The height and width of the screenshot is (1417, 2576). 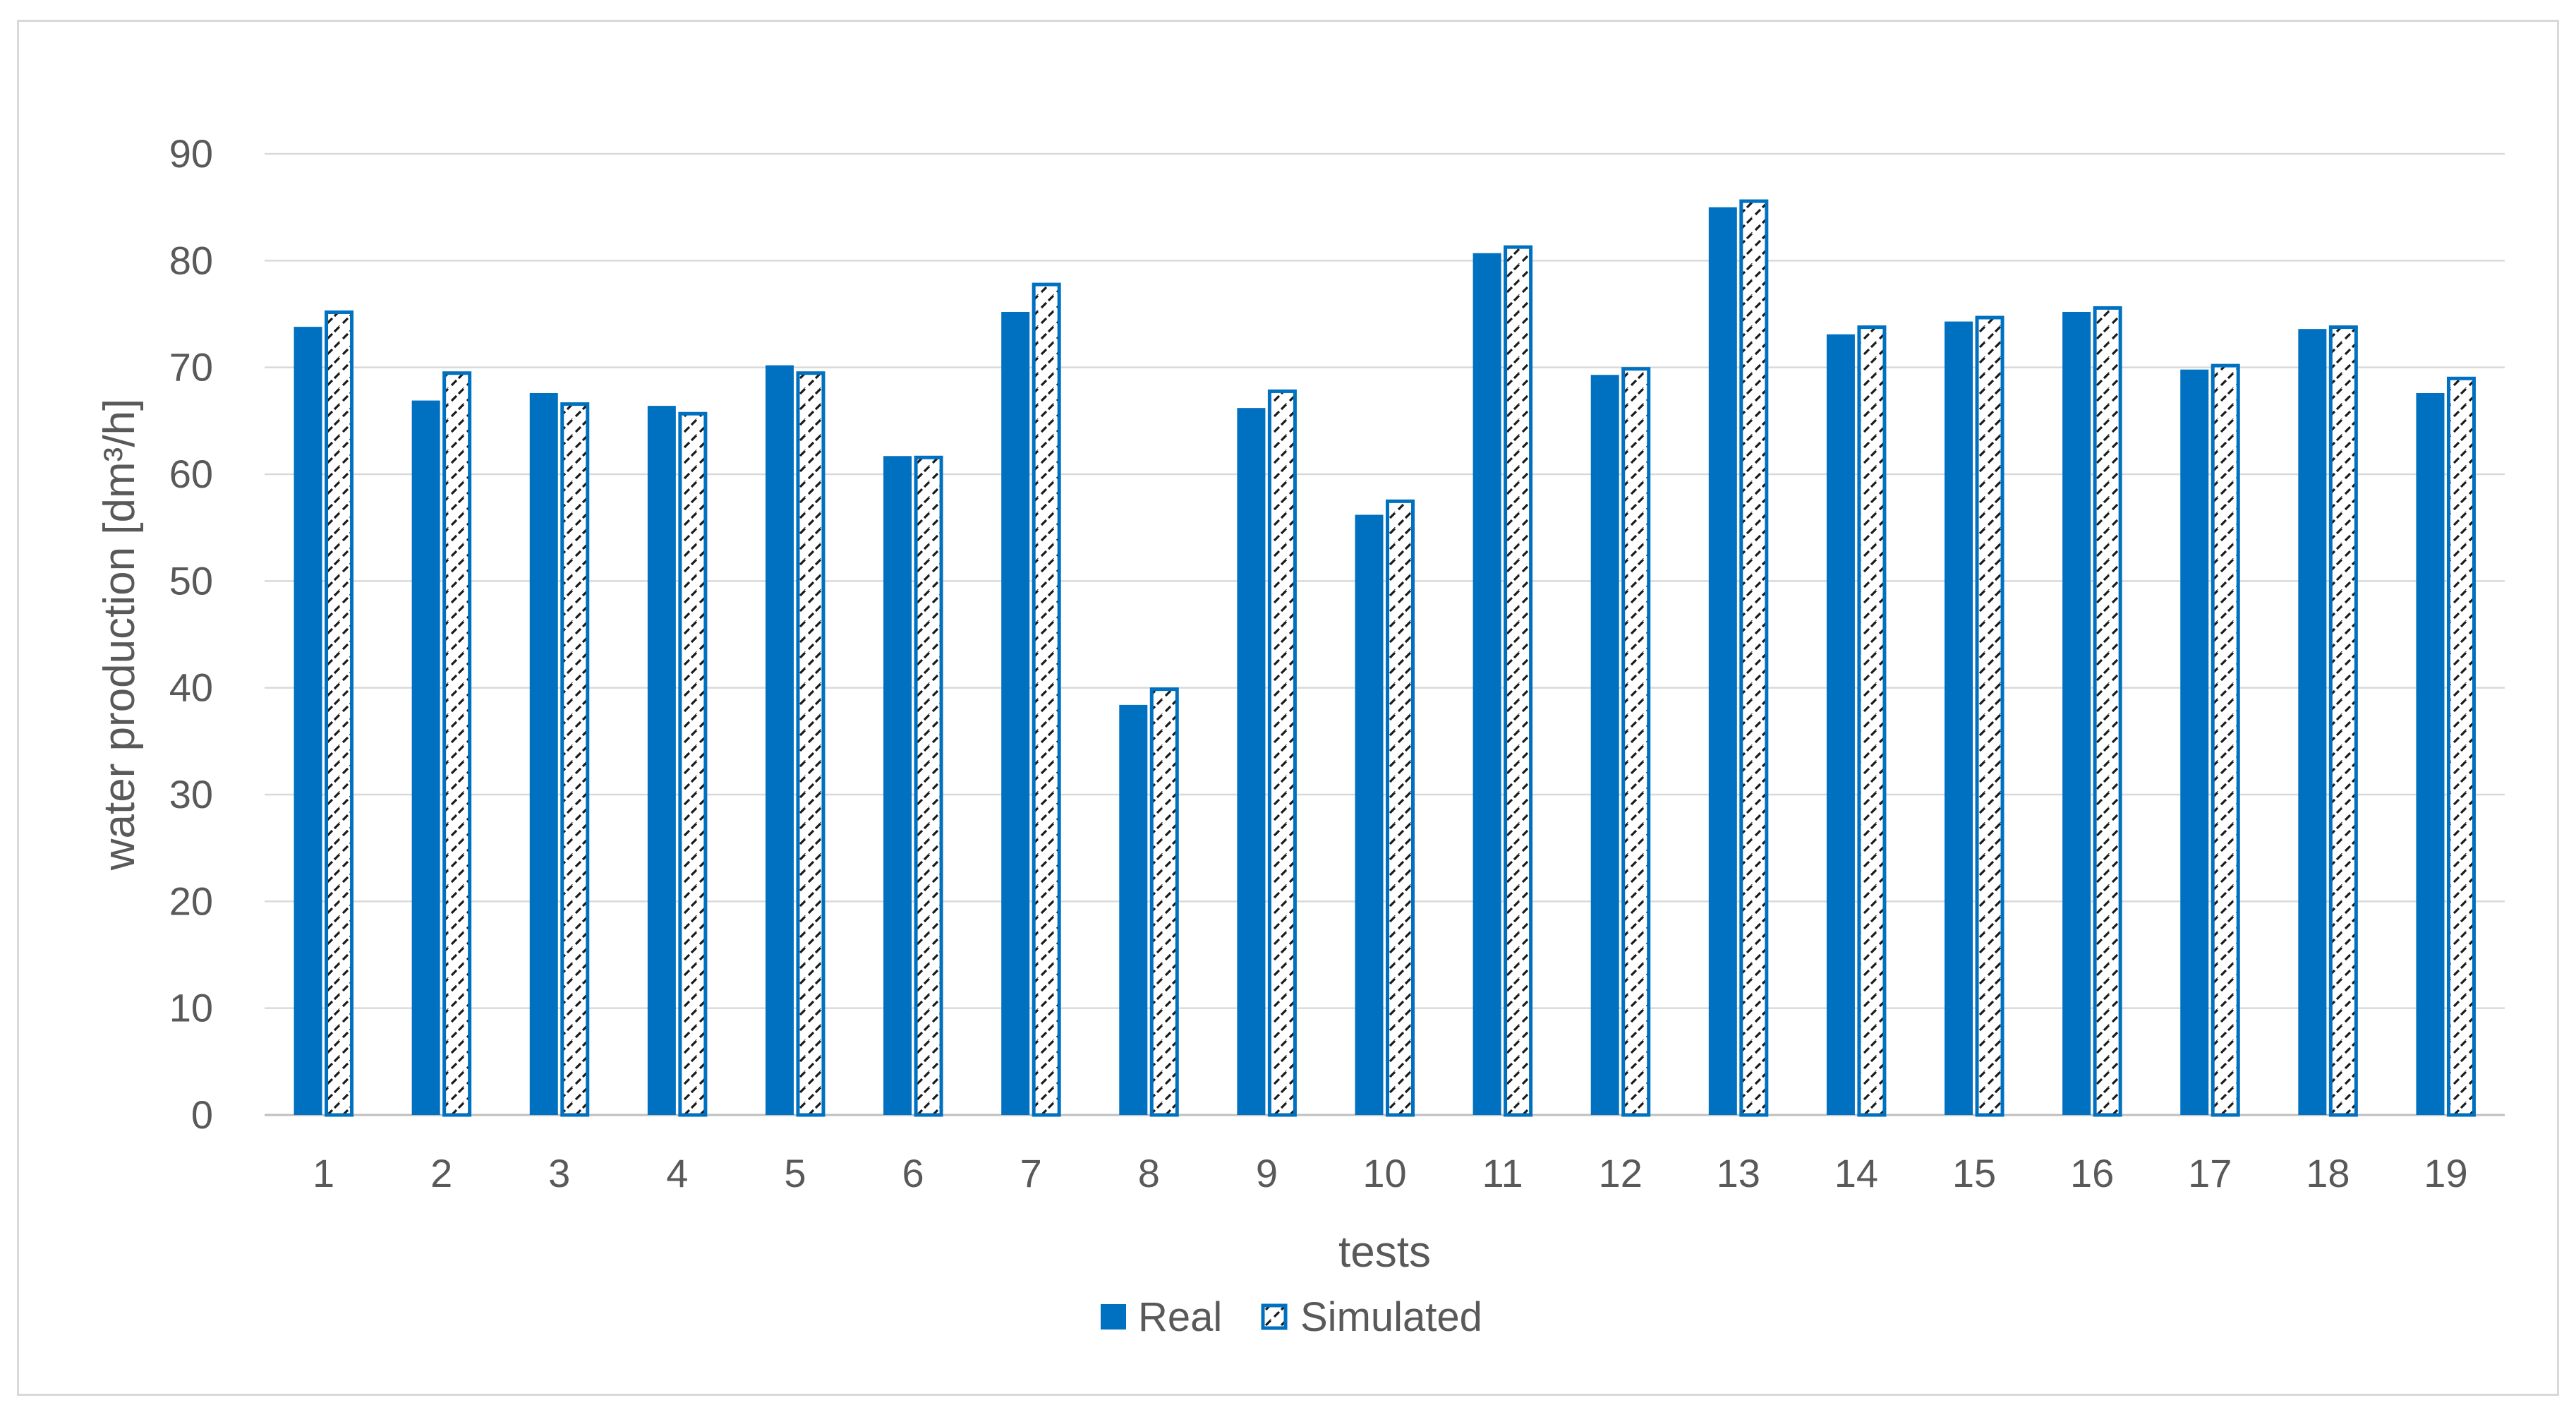 What do you see at coordinates (191, 901) in the screenshot?
I see `y-tick-label: 20` at bounding box center [191, 901].